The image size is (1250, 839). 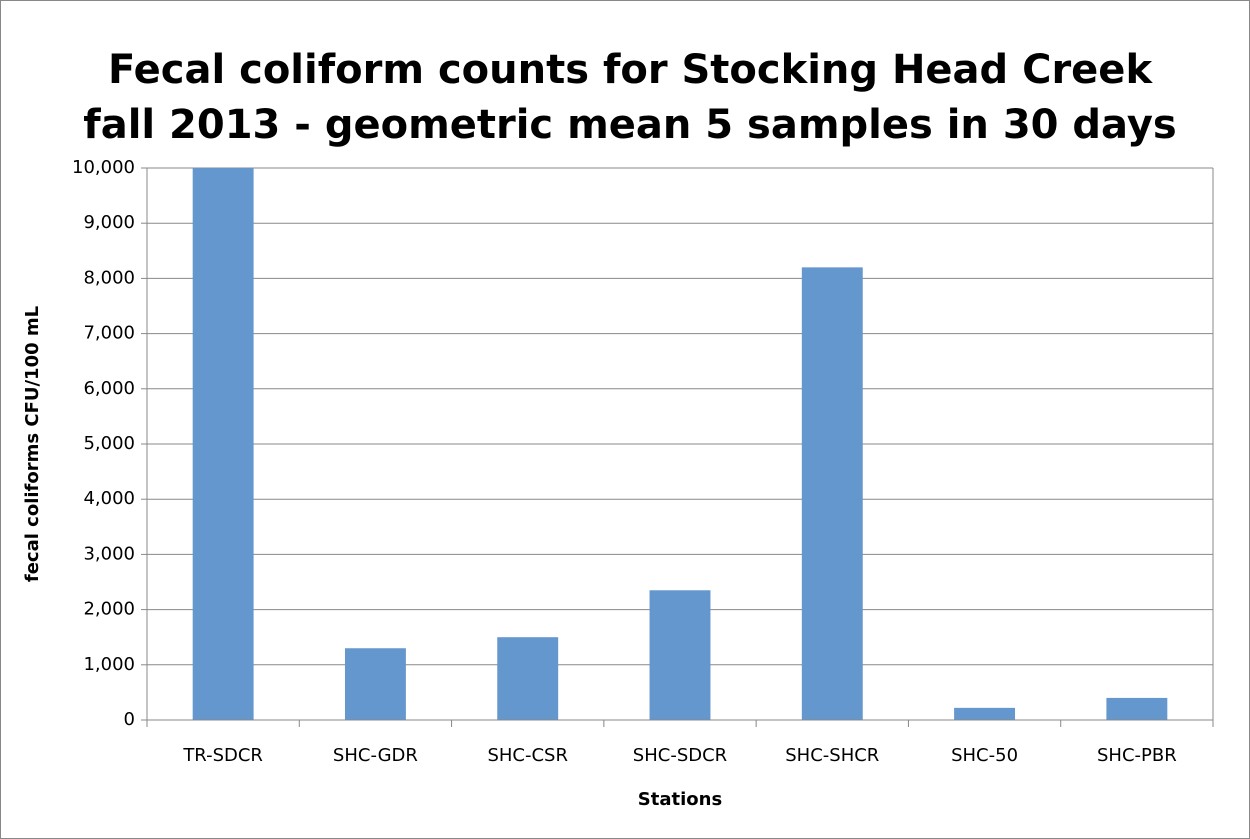 What do you see at coordinates (109, 664) in the screenshot?
I see `y-tick-label: 1,000` at bounding box center [109, 664].